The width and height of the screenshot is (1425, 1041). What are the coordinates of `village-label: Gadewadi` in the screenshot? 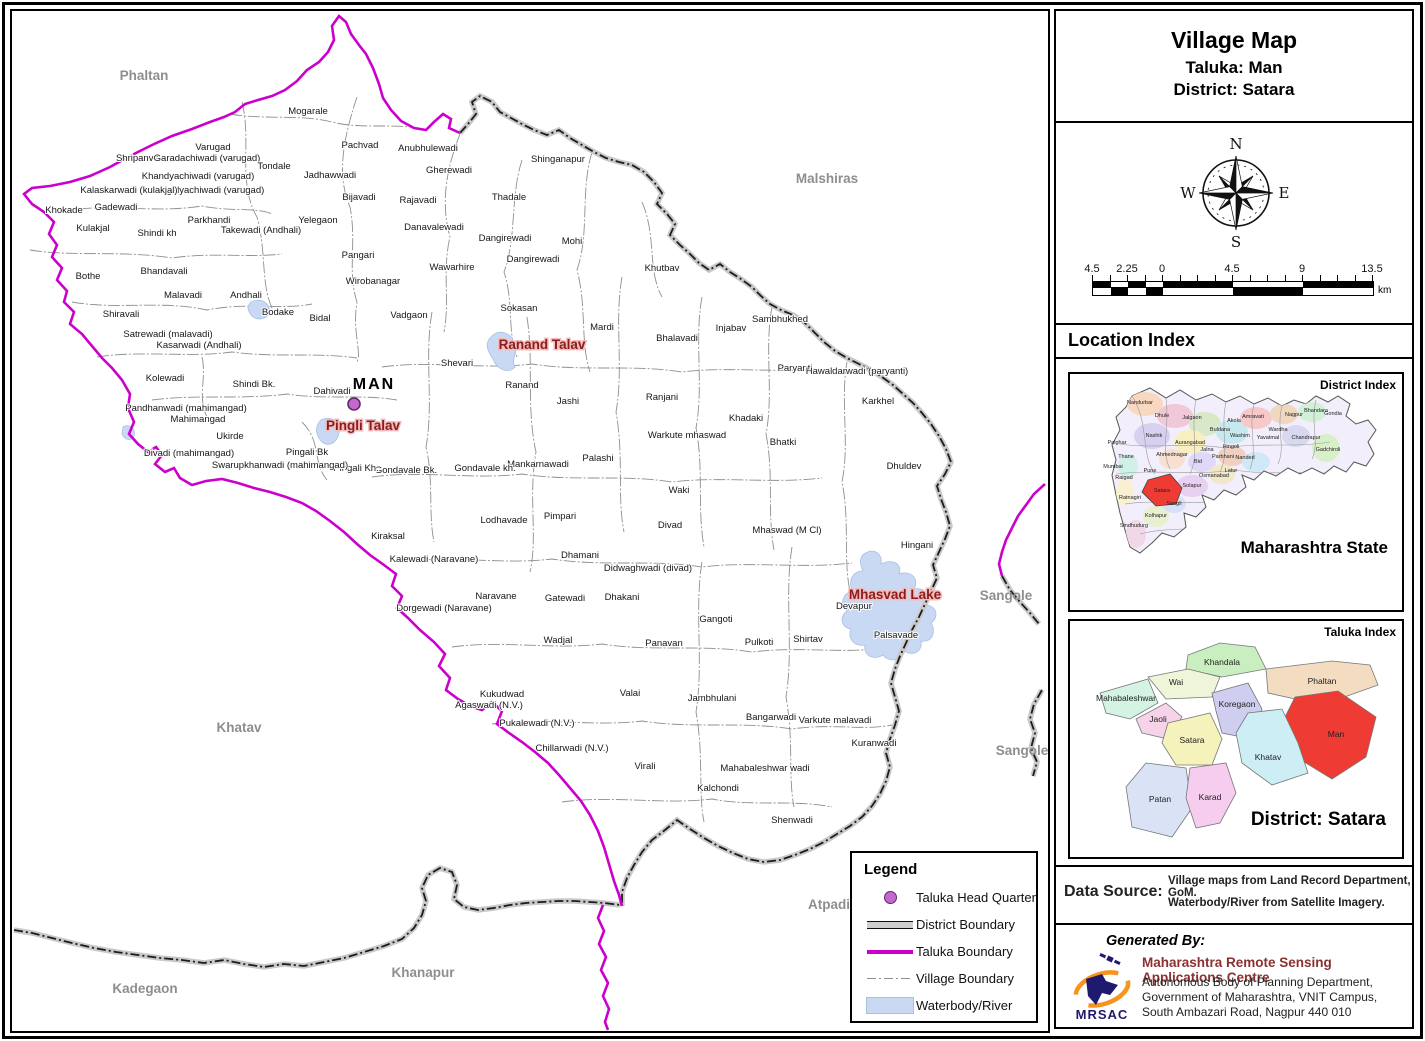 It's located at (116, 207).